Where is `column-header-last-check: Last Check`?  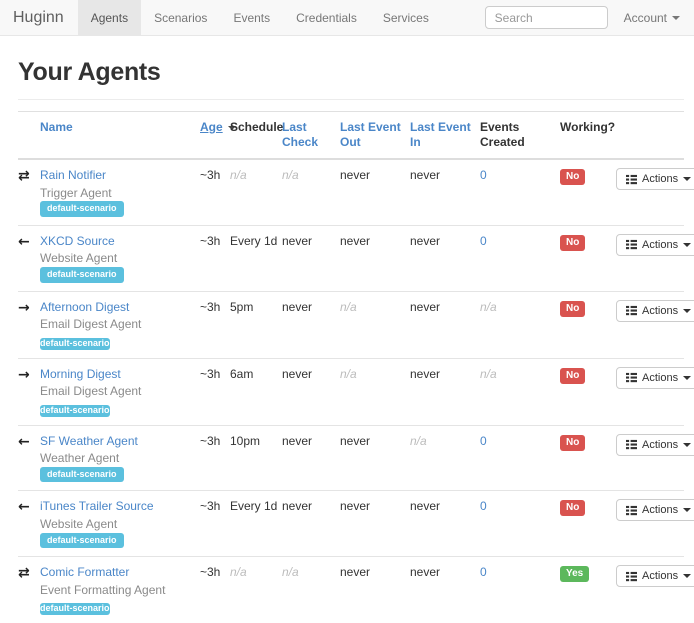 column-header-last-check: Last Check is located at coordinates (311, 135).